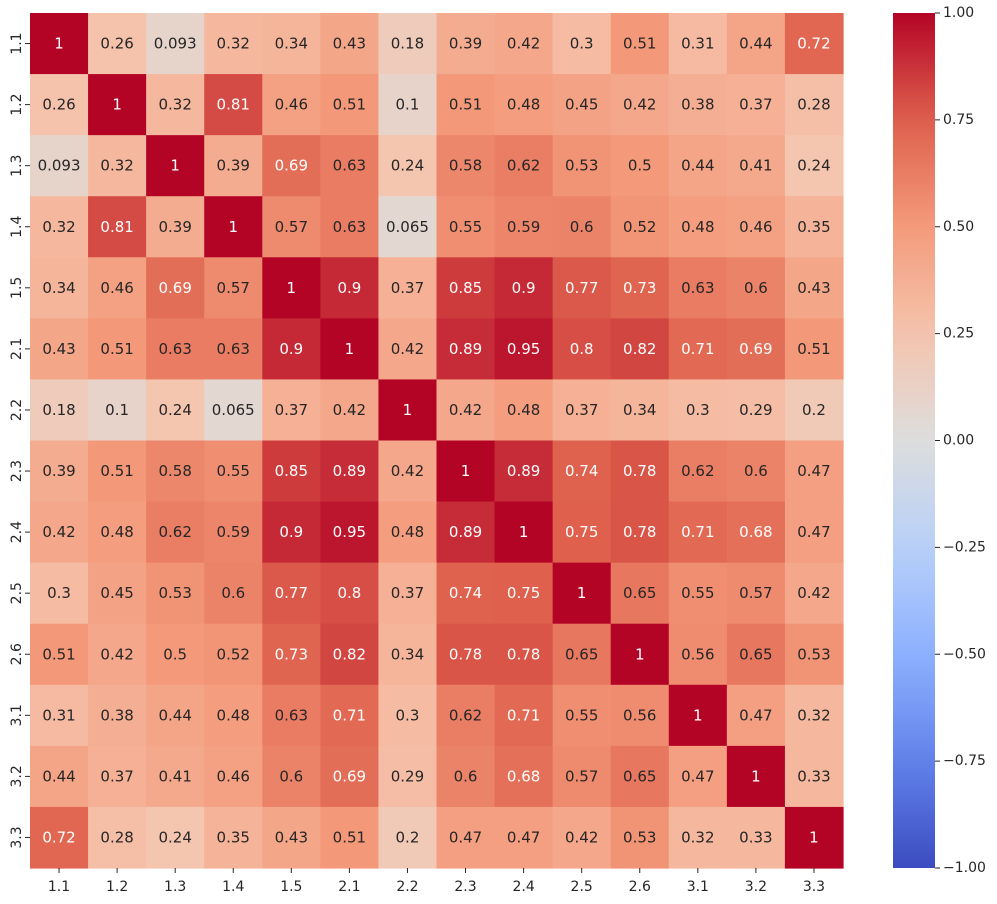  Describe the element at coordinates (813, 166) in the screenshot. I see `cell-value-label: 0.24` at that location.